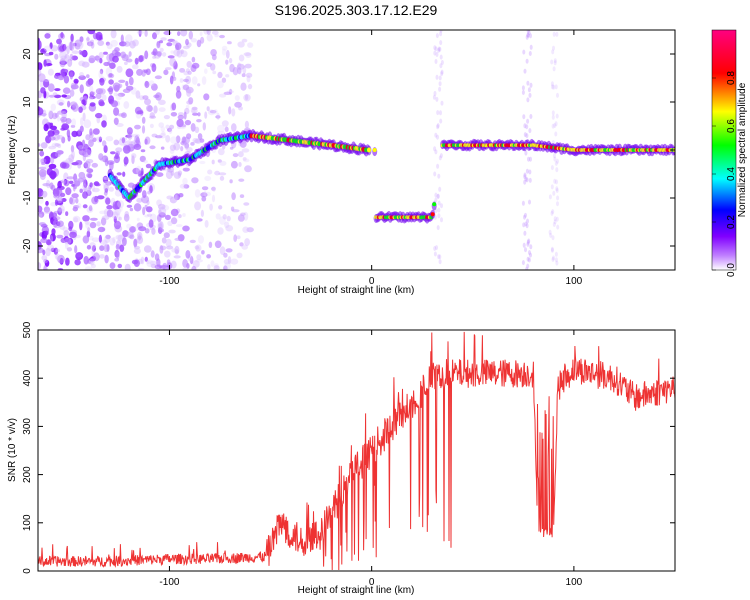  I want to click on colorbar-tick-label: 0.2, so click(731, 222).